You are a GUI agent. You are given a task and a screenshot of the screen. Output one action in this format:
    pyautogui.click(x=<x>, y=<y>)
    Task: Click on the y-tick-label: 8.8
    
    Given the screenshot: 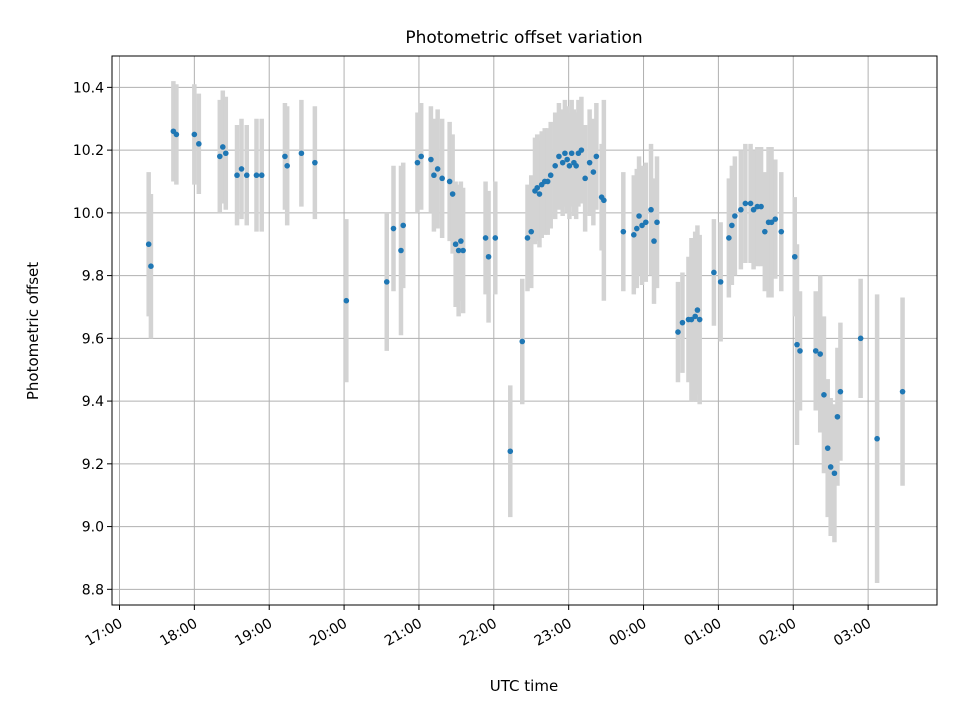 What is the action you would take?
    pyautogui.click(x=93, y=590)
    